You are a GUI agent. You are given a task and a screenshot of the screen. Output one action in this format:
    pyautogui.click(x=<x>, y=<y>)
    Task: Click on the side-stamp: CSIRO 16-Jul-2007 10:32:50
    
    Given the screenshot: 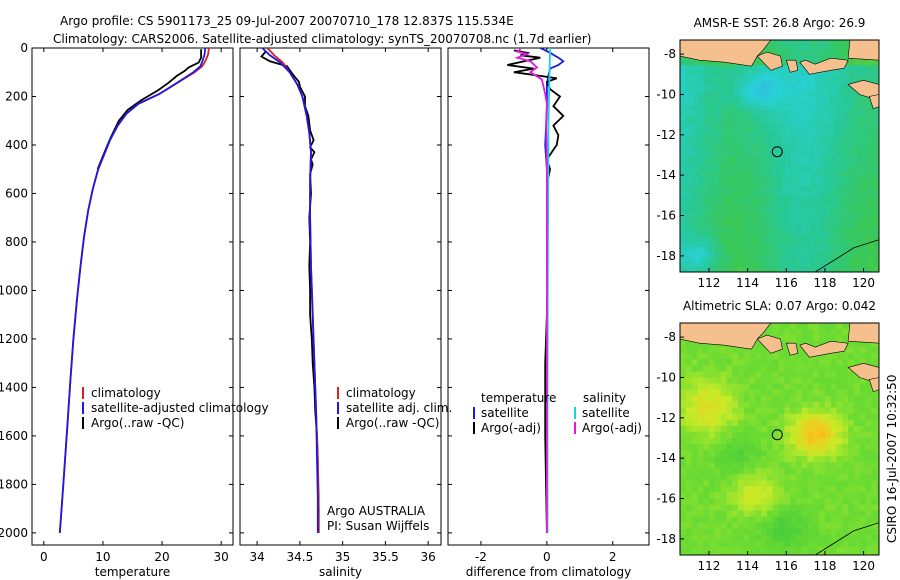 What is the action you would take?
    pyautogui.click(x=892, y=459)
    